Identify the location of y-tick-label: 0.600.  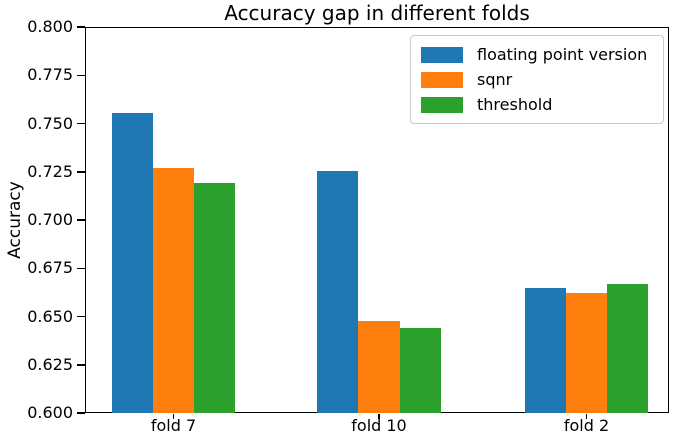
(50, 412).